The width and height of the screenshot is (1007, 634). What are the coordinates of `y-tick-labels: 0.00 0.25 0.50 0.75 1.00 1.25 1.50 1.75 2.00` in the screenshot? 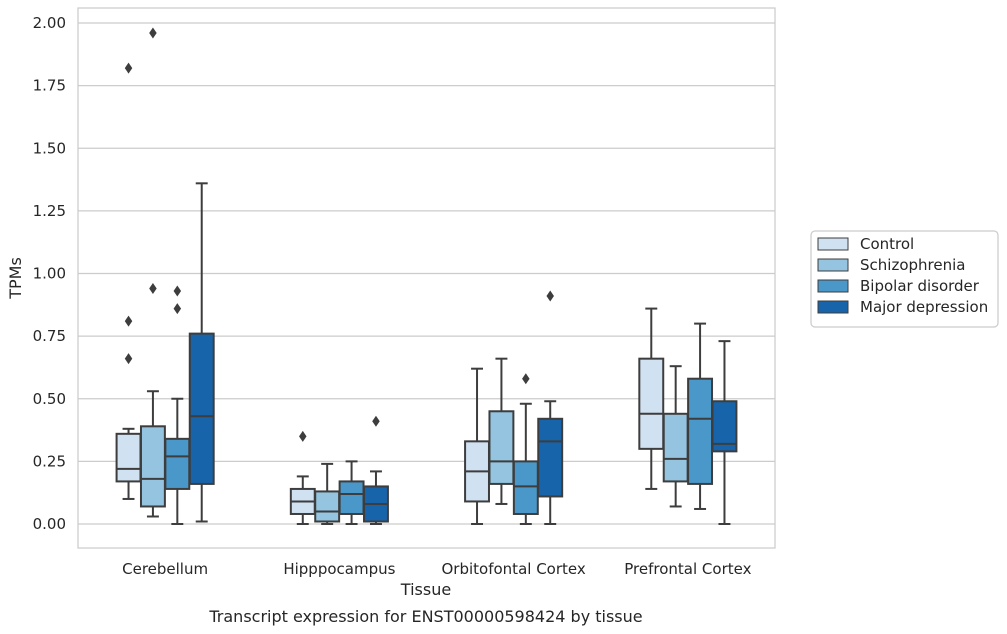 It's located at (49, 273).